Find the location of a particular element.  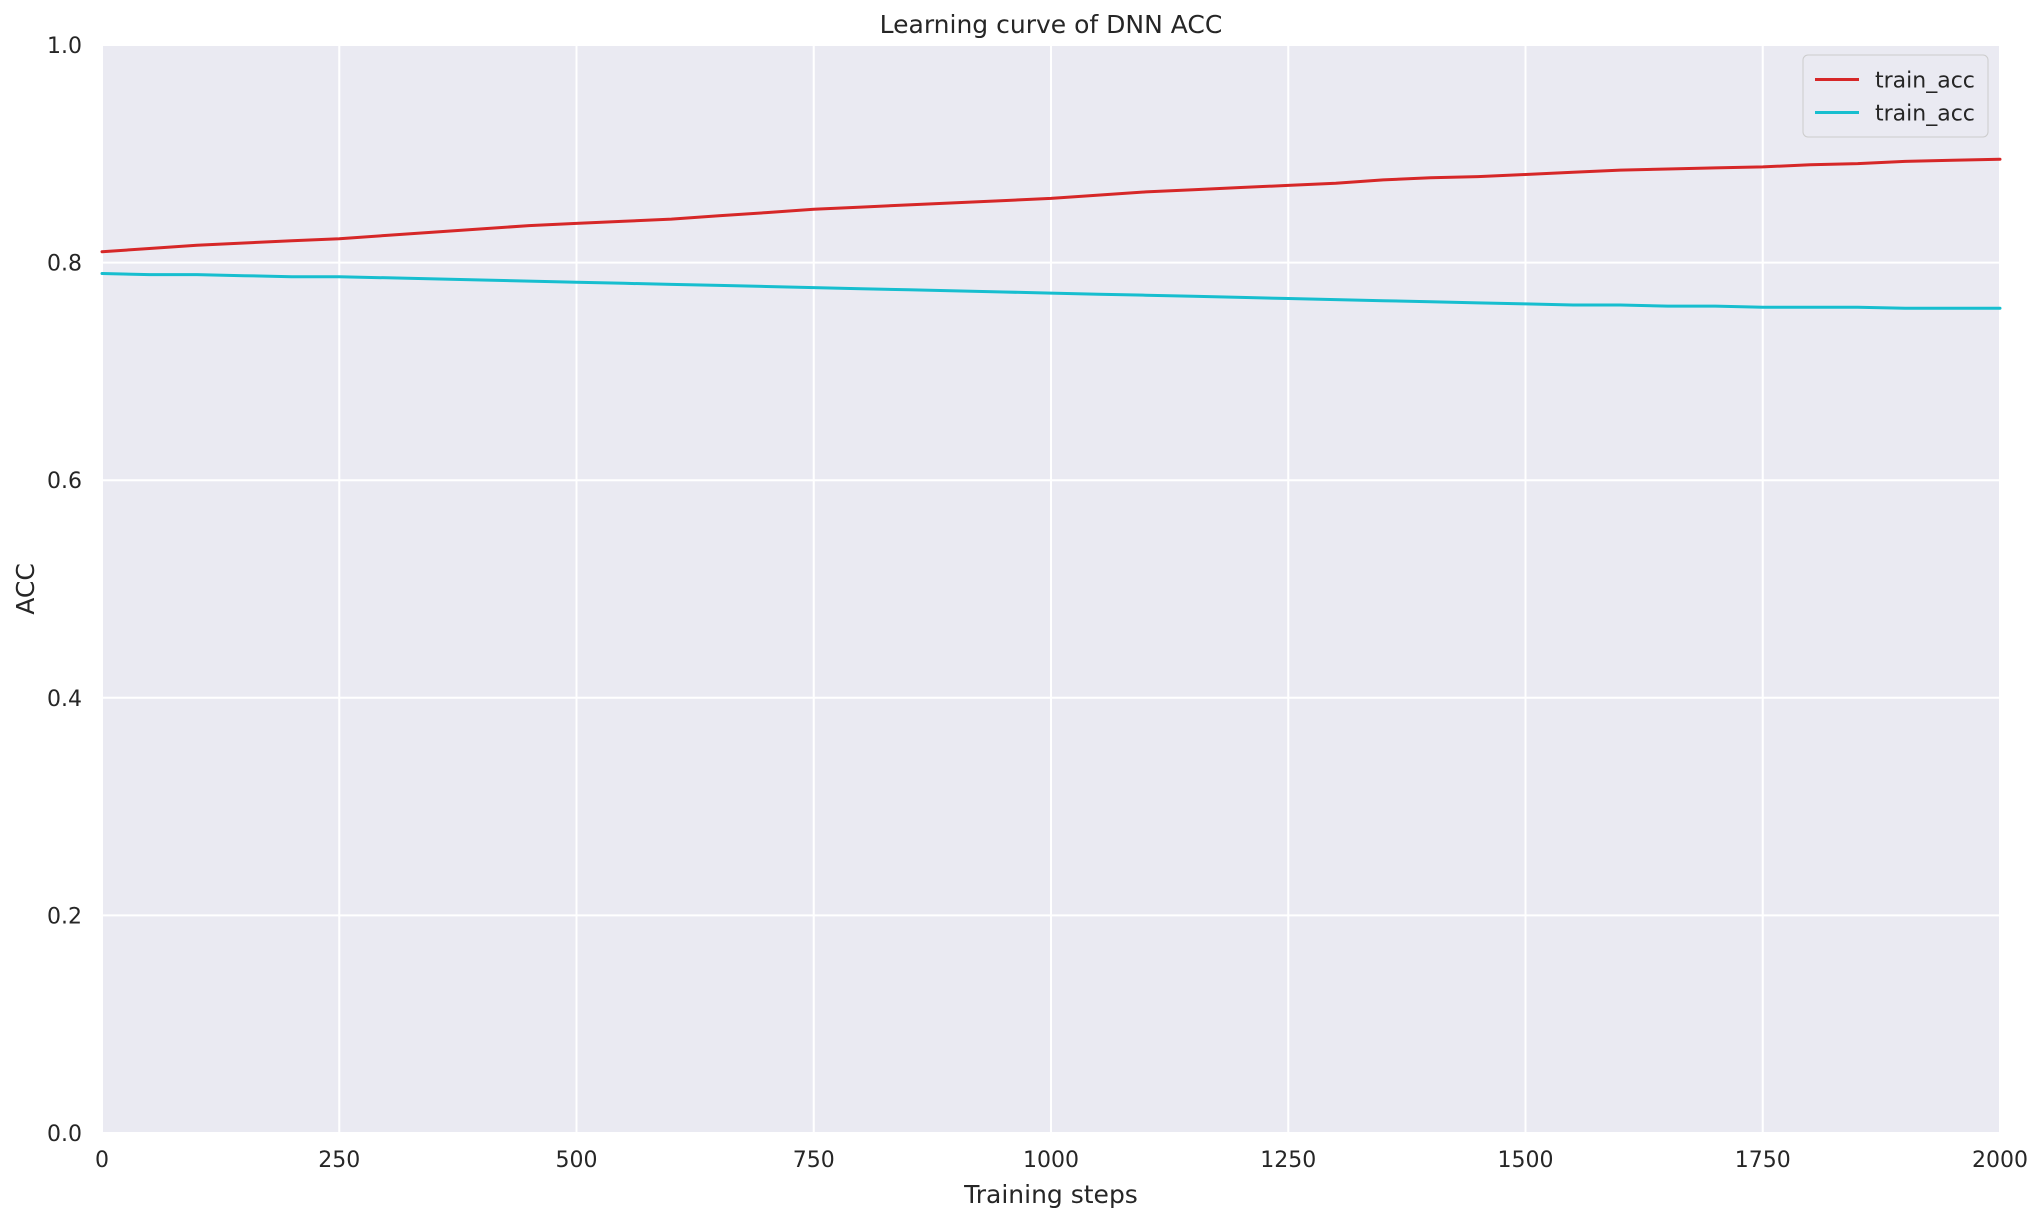

y-tick-label: 1.0 is located at coordinates (64, 46).